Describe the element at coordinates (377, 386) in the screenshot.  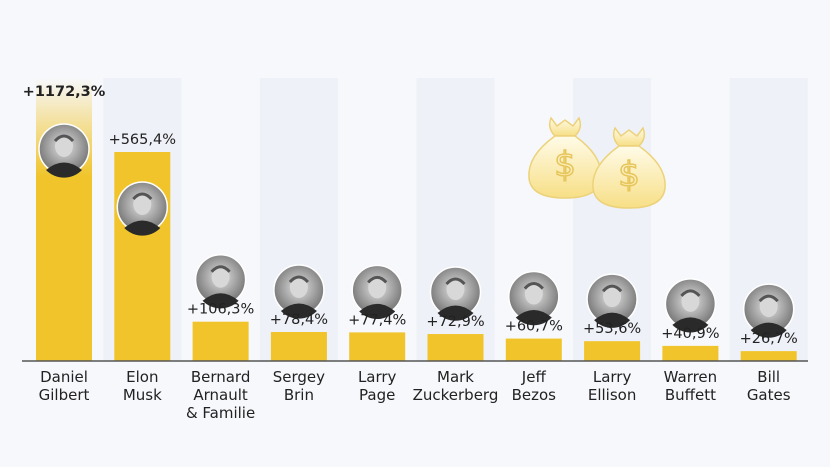
I see `category-label: Larry Page` at that location.